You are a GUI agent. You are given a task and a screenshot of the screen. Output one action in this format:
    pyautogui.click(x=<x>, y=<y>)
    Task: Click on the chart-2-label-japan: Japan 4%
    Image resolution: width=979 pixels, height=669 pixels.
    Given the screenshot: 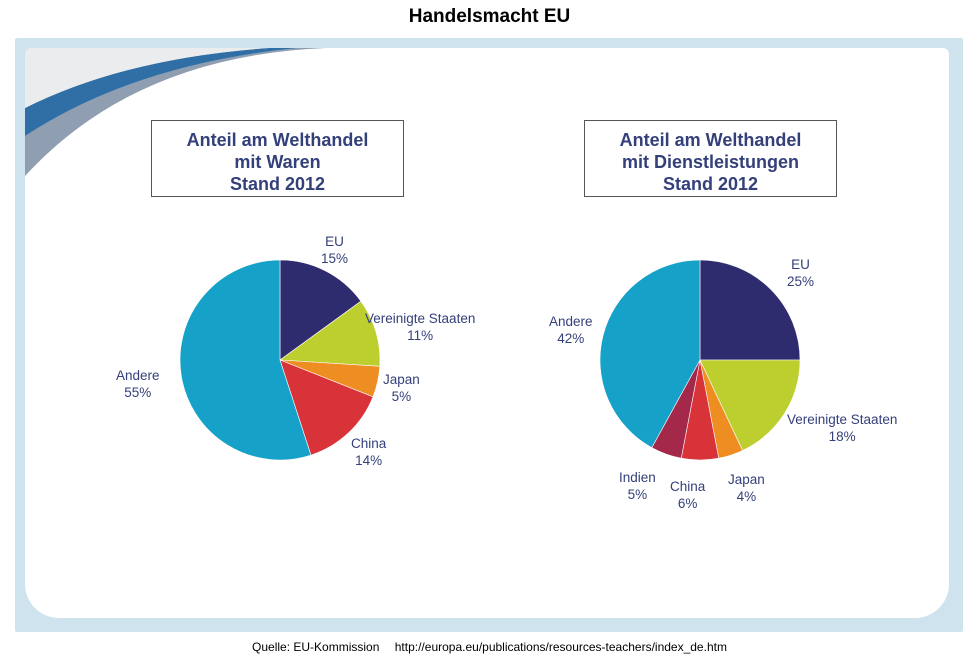 What is the action you would take?
    pyautogui.click(x=746, y=488)
    